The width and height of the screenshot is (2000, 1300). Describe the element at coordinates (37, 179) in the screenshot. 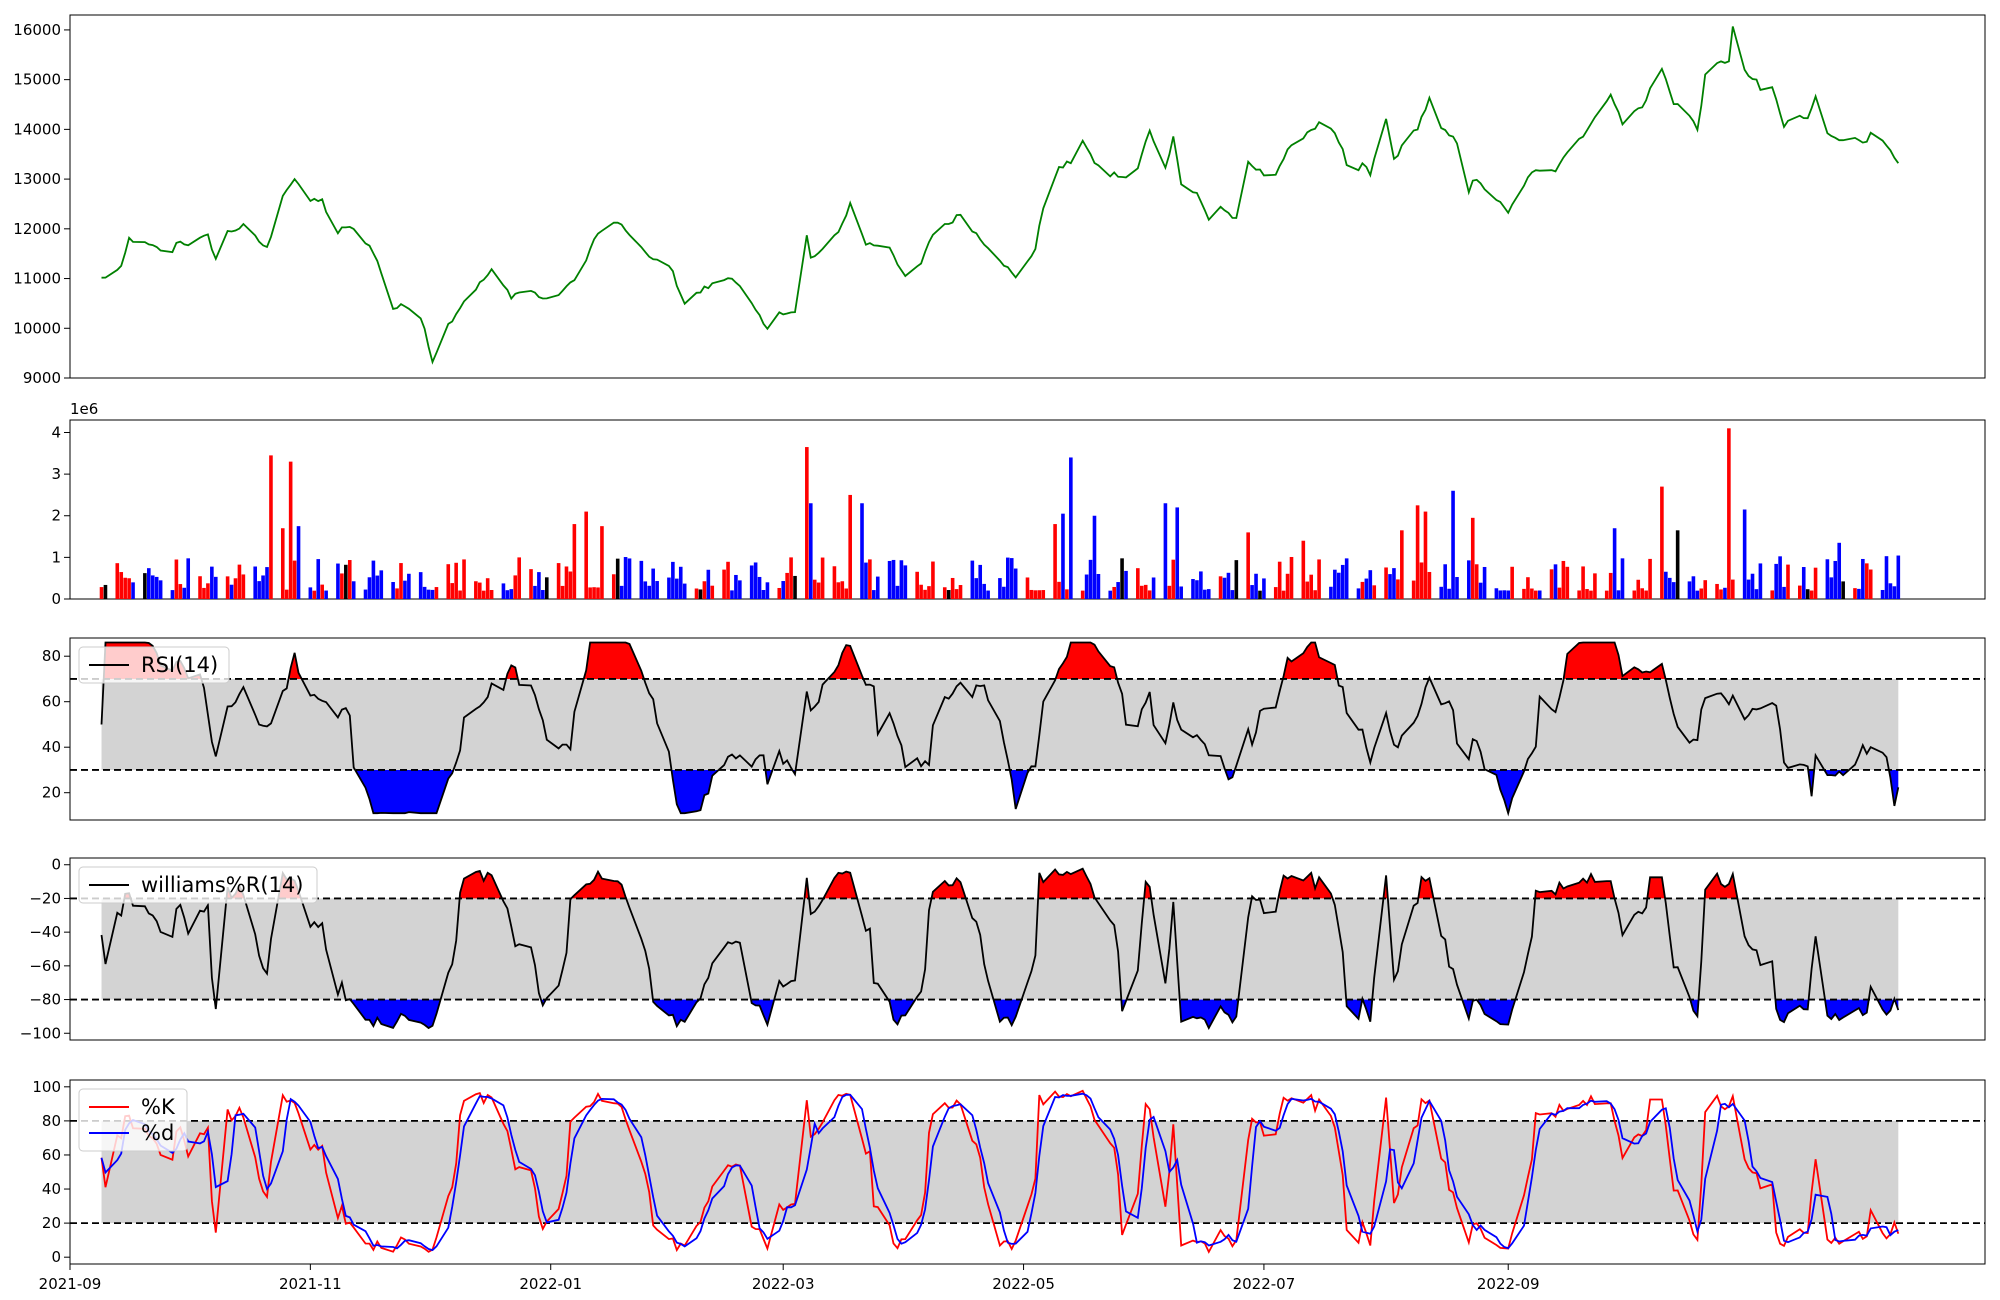

I see `price-ytick-label: 13000` at that location.